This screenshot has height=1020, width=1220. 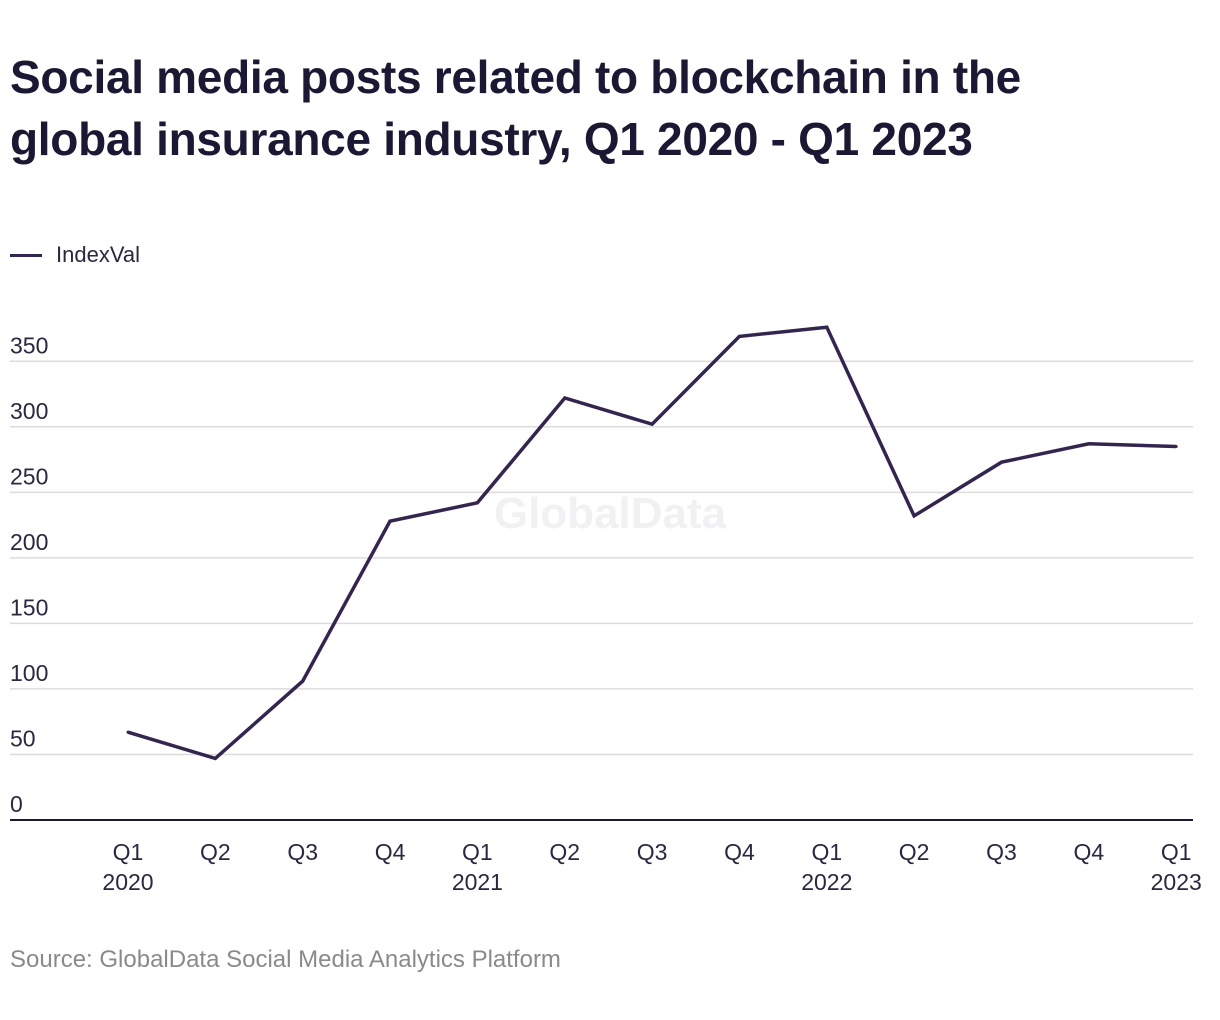 I want to click on legend: IndexVal, so click(x=75, y=255).